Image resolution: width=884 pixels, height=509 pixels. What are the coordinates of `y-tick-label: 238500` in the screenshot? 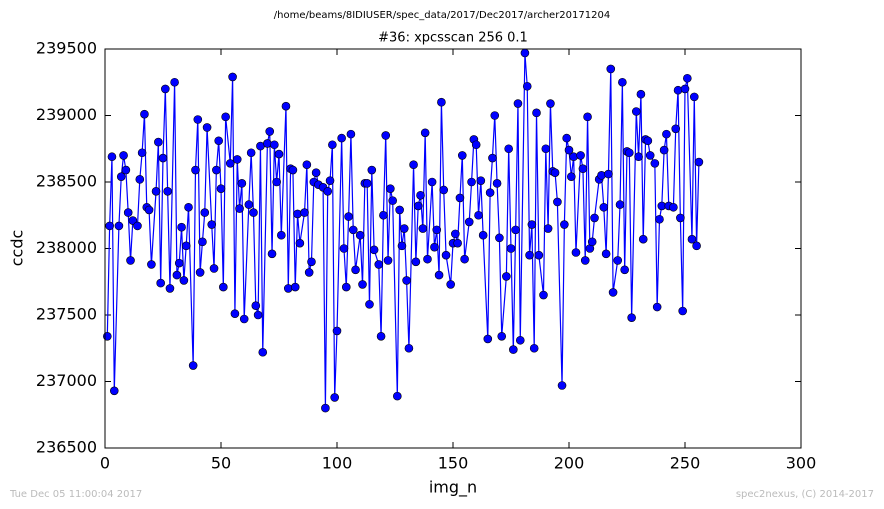 It's located at (66, 181).